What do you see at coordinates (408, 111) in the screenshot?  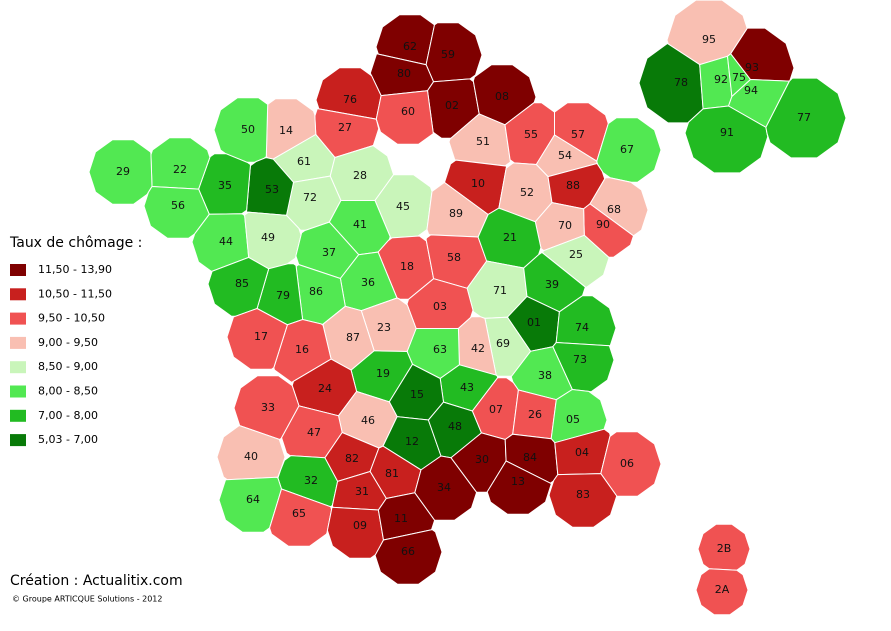 I see `department-code: 60` at bounding box center [408, 111].